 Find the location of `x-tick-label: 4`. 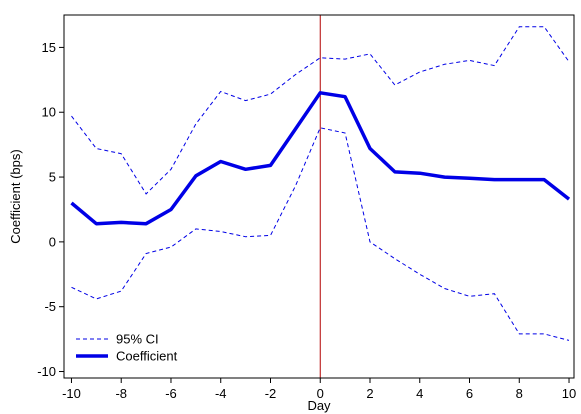

x-tick-label: 4 is located at coordinates (419, 393).